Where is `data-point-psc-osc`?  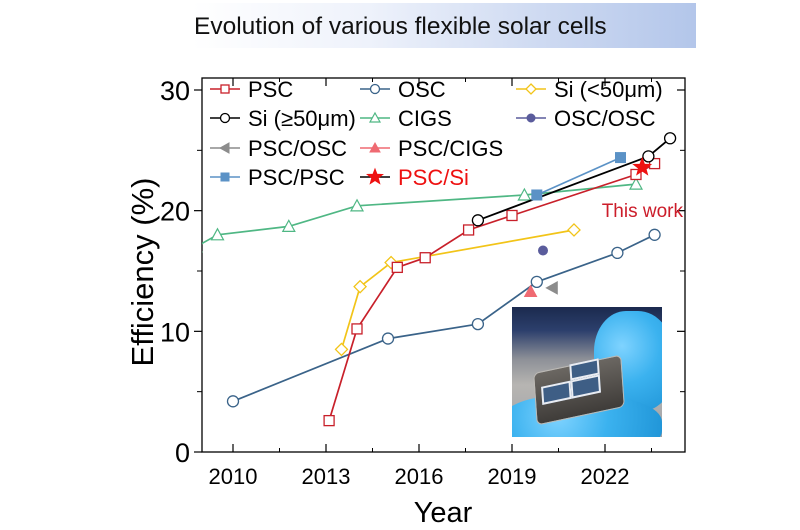
data-point-psc-osc is located at coordinates (551, 288).